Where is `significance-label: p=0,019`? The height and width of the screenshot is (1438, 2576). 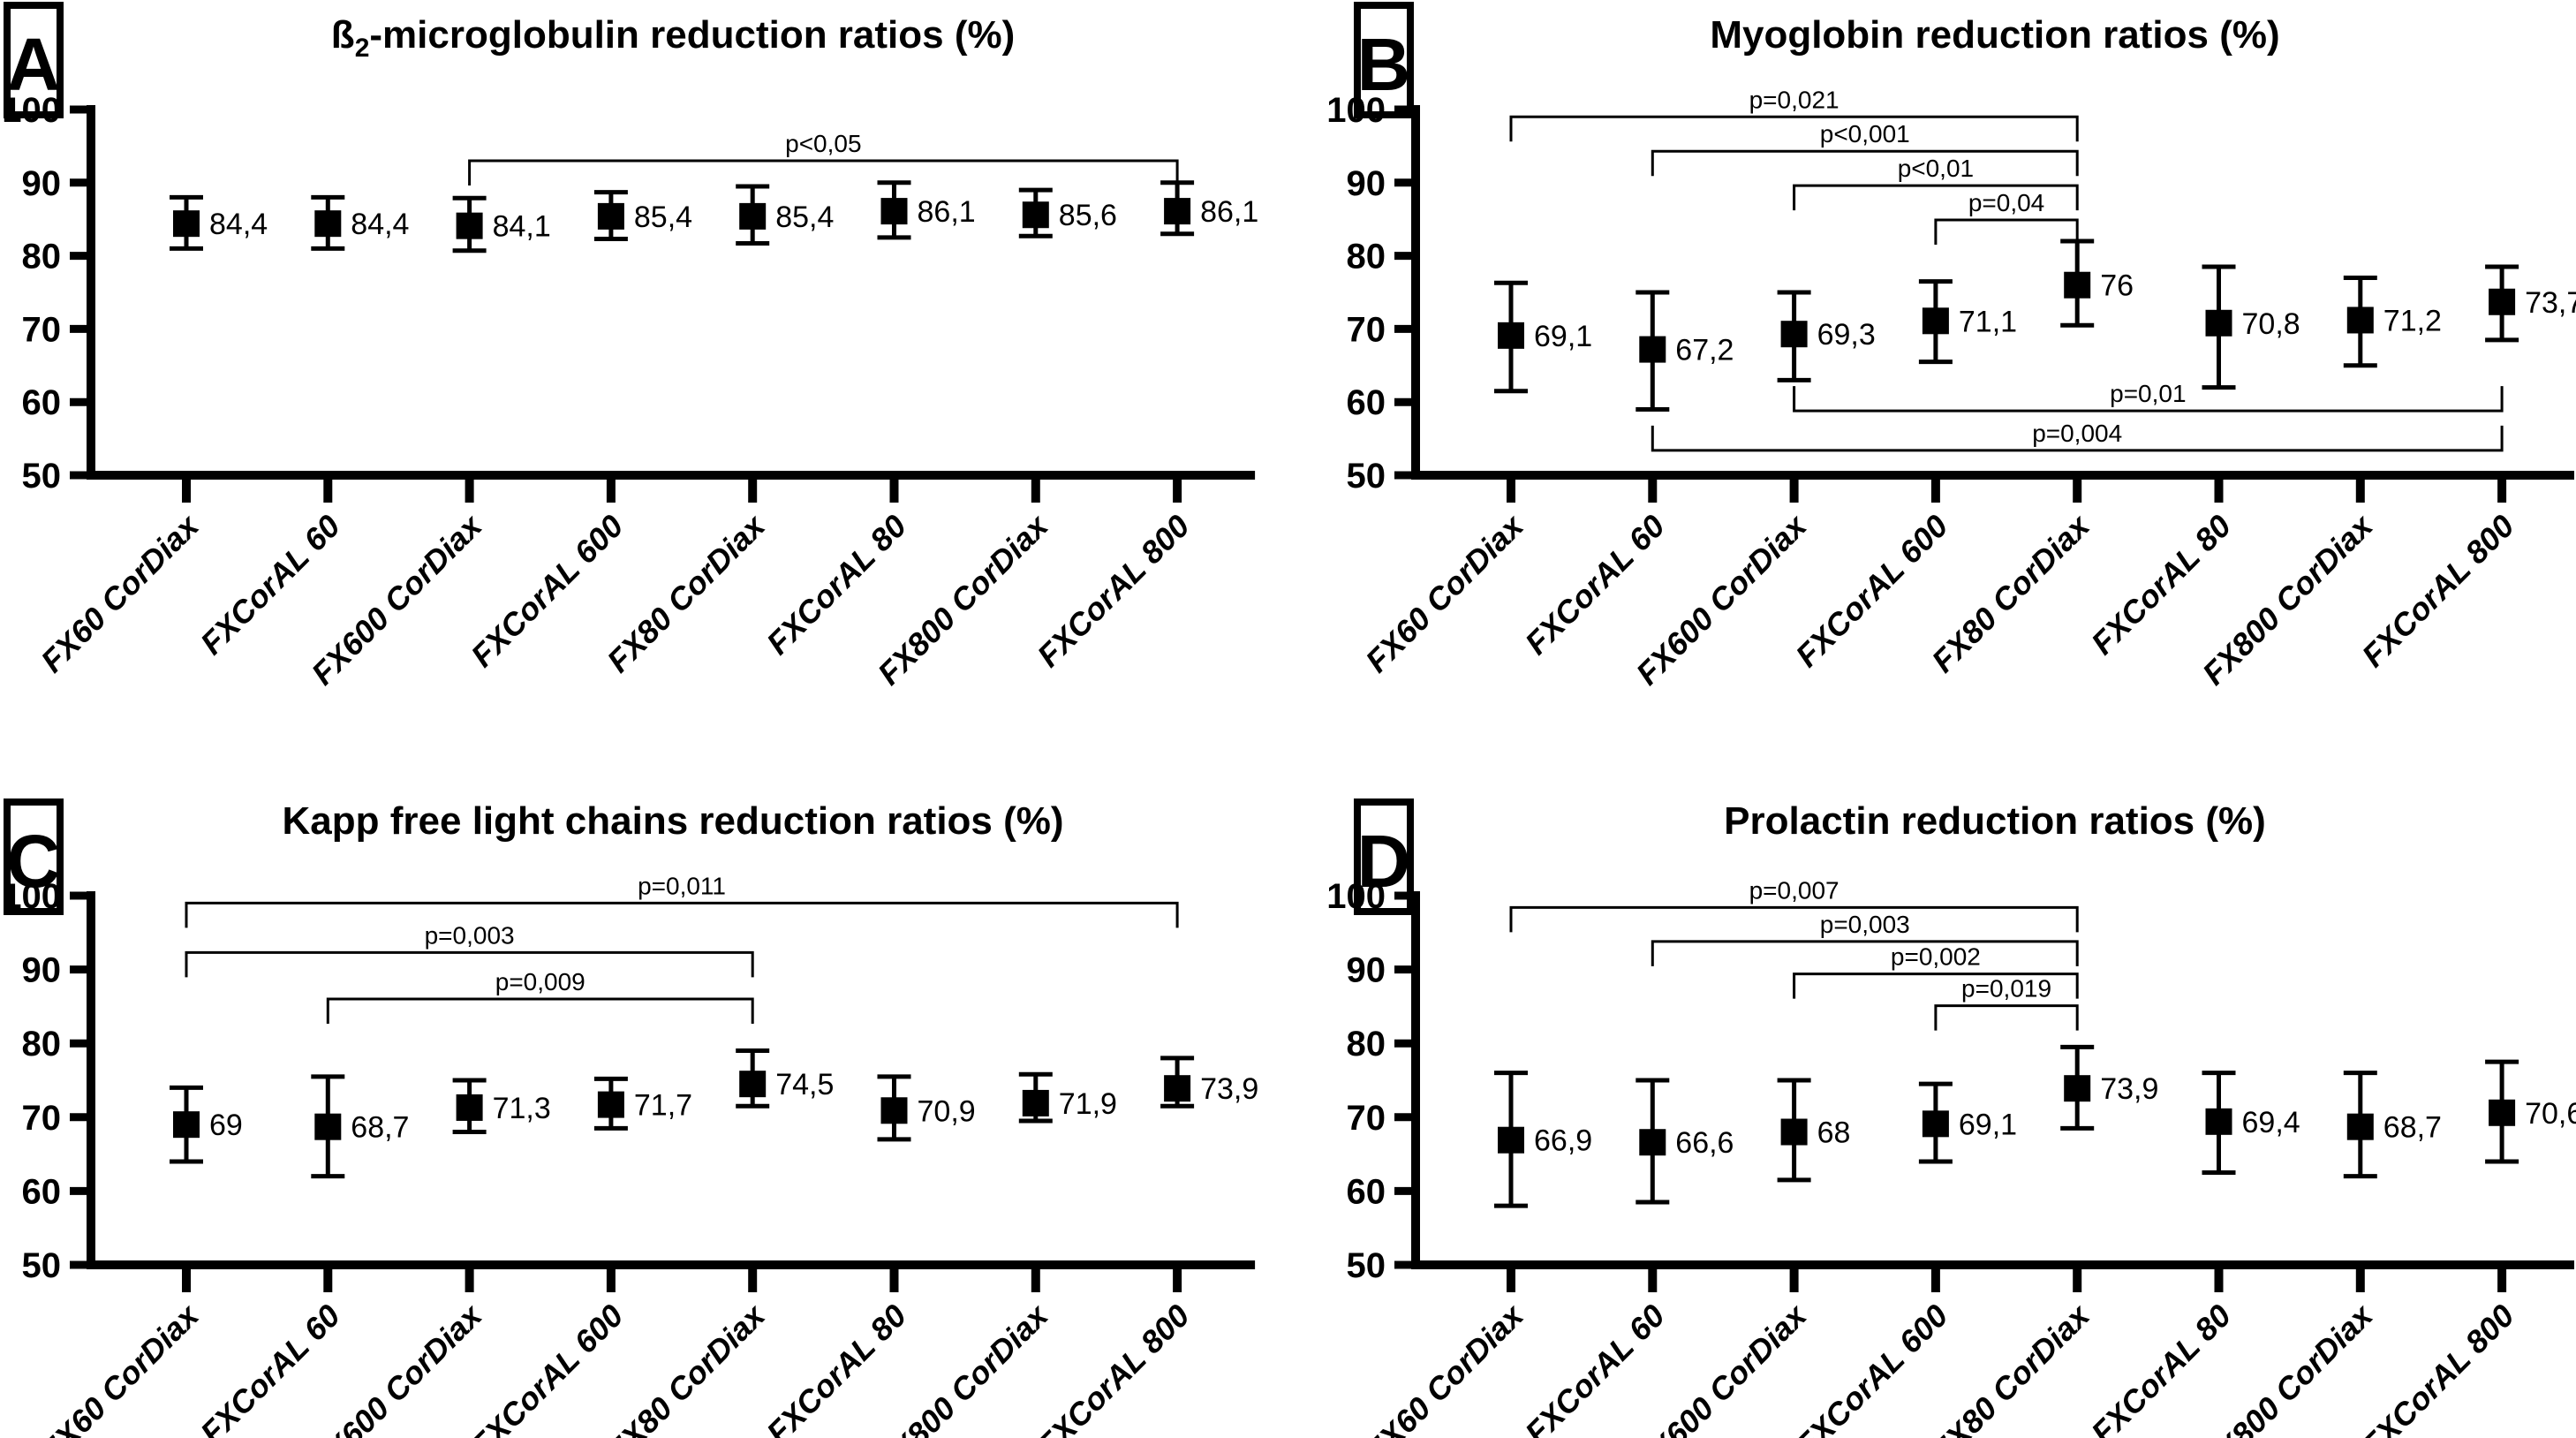
significance-label: p=0,019 is located at coordinates (2006, 989).